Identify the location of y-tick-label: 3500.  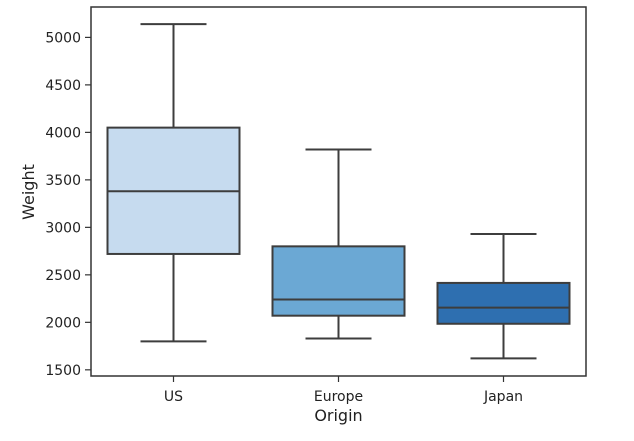
(63, 181).